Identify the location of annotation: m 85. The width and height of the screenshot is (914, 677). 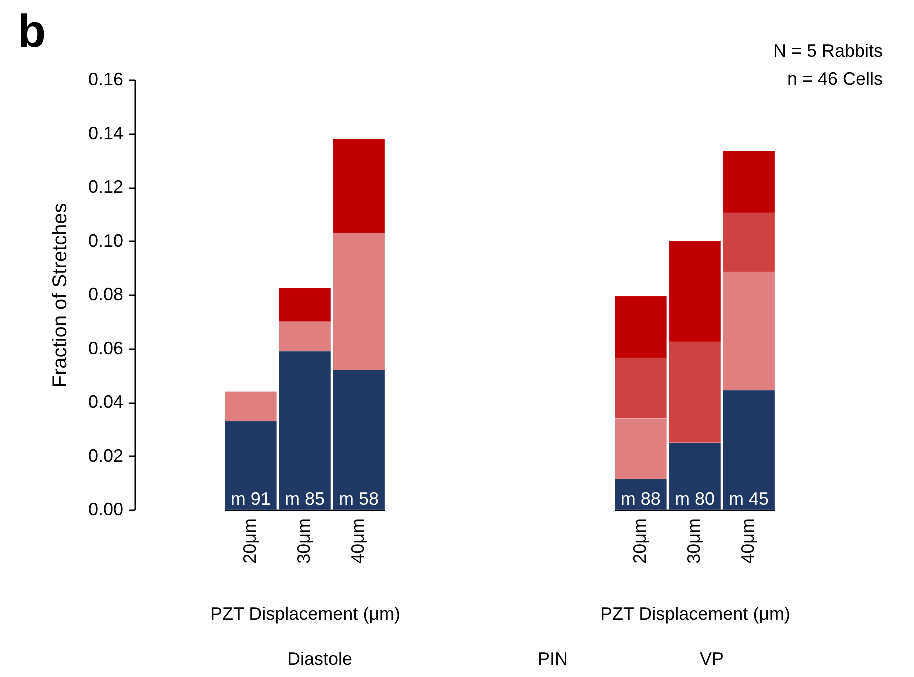
(305, 499).